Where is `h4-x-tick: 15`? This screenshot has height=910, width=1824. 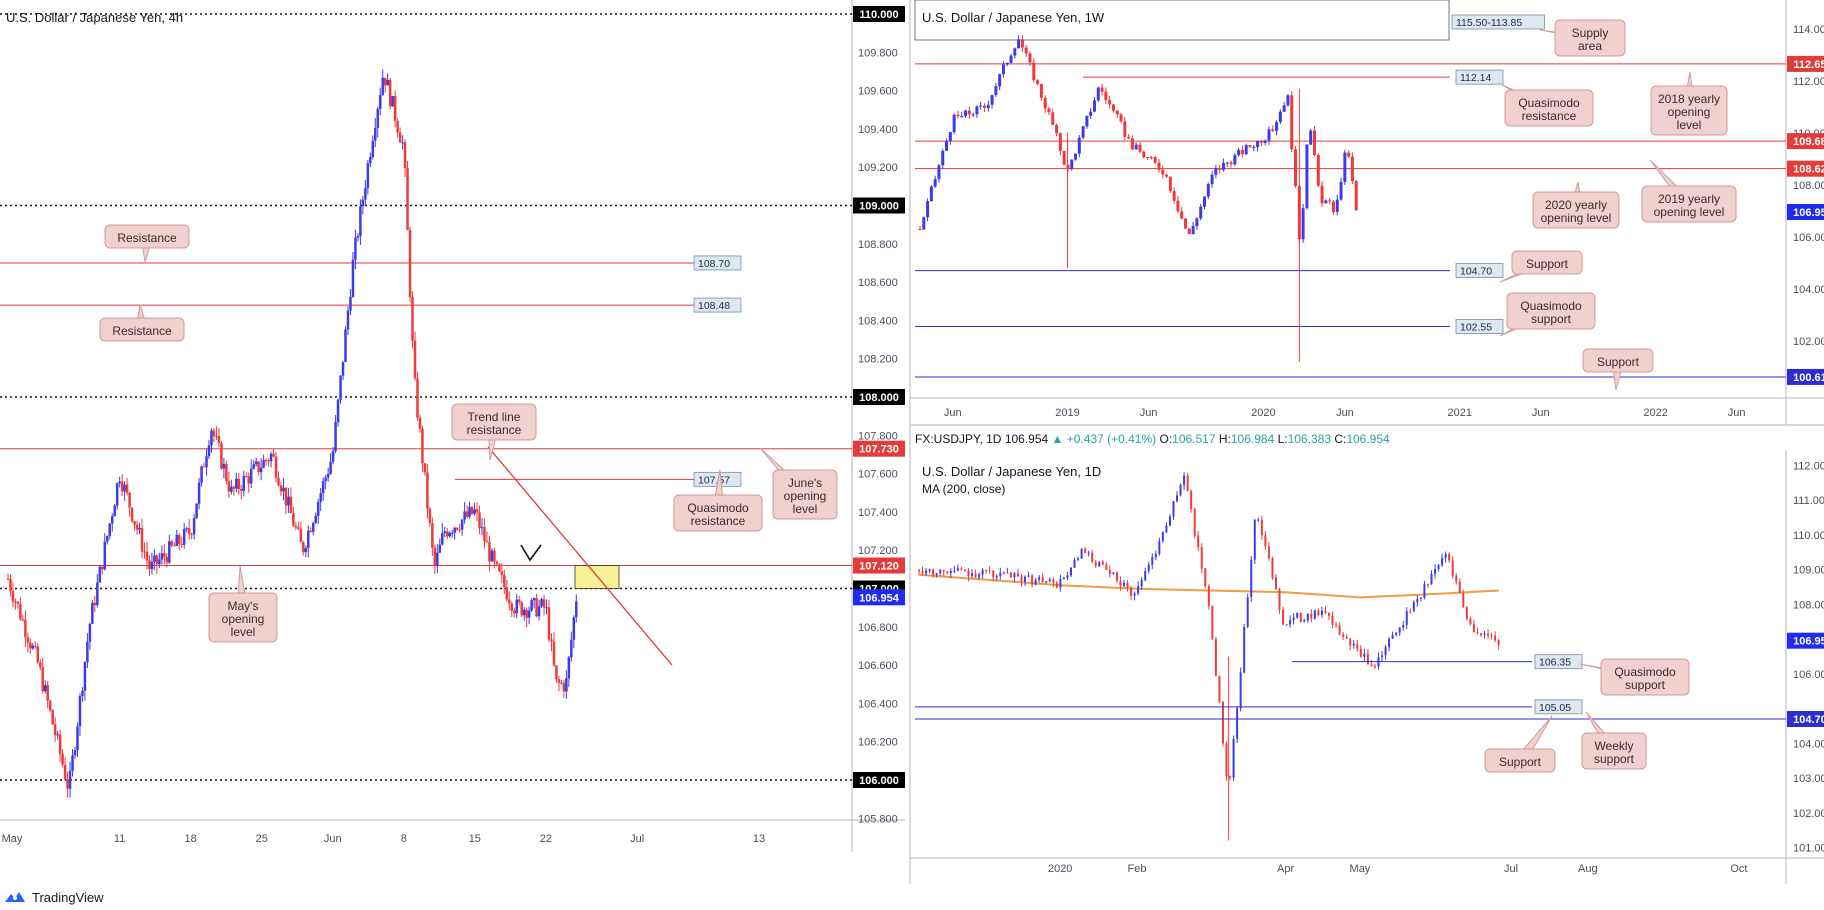 h4-x-tick: 15 is located at coordinates (475, 839).